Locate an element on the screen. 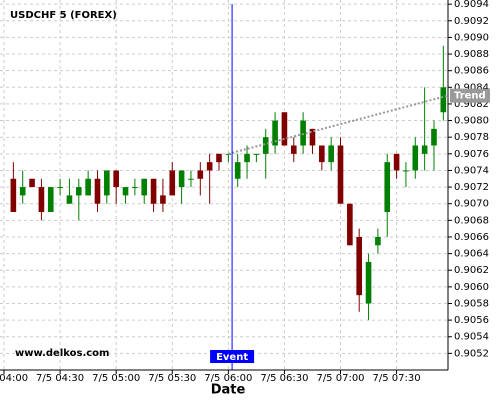  trend-label-box is located at coordinates (470, 95).